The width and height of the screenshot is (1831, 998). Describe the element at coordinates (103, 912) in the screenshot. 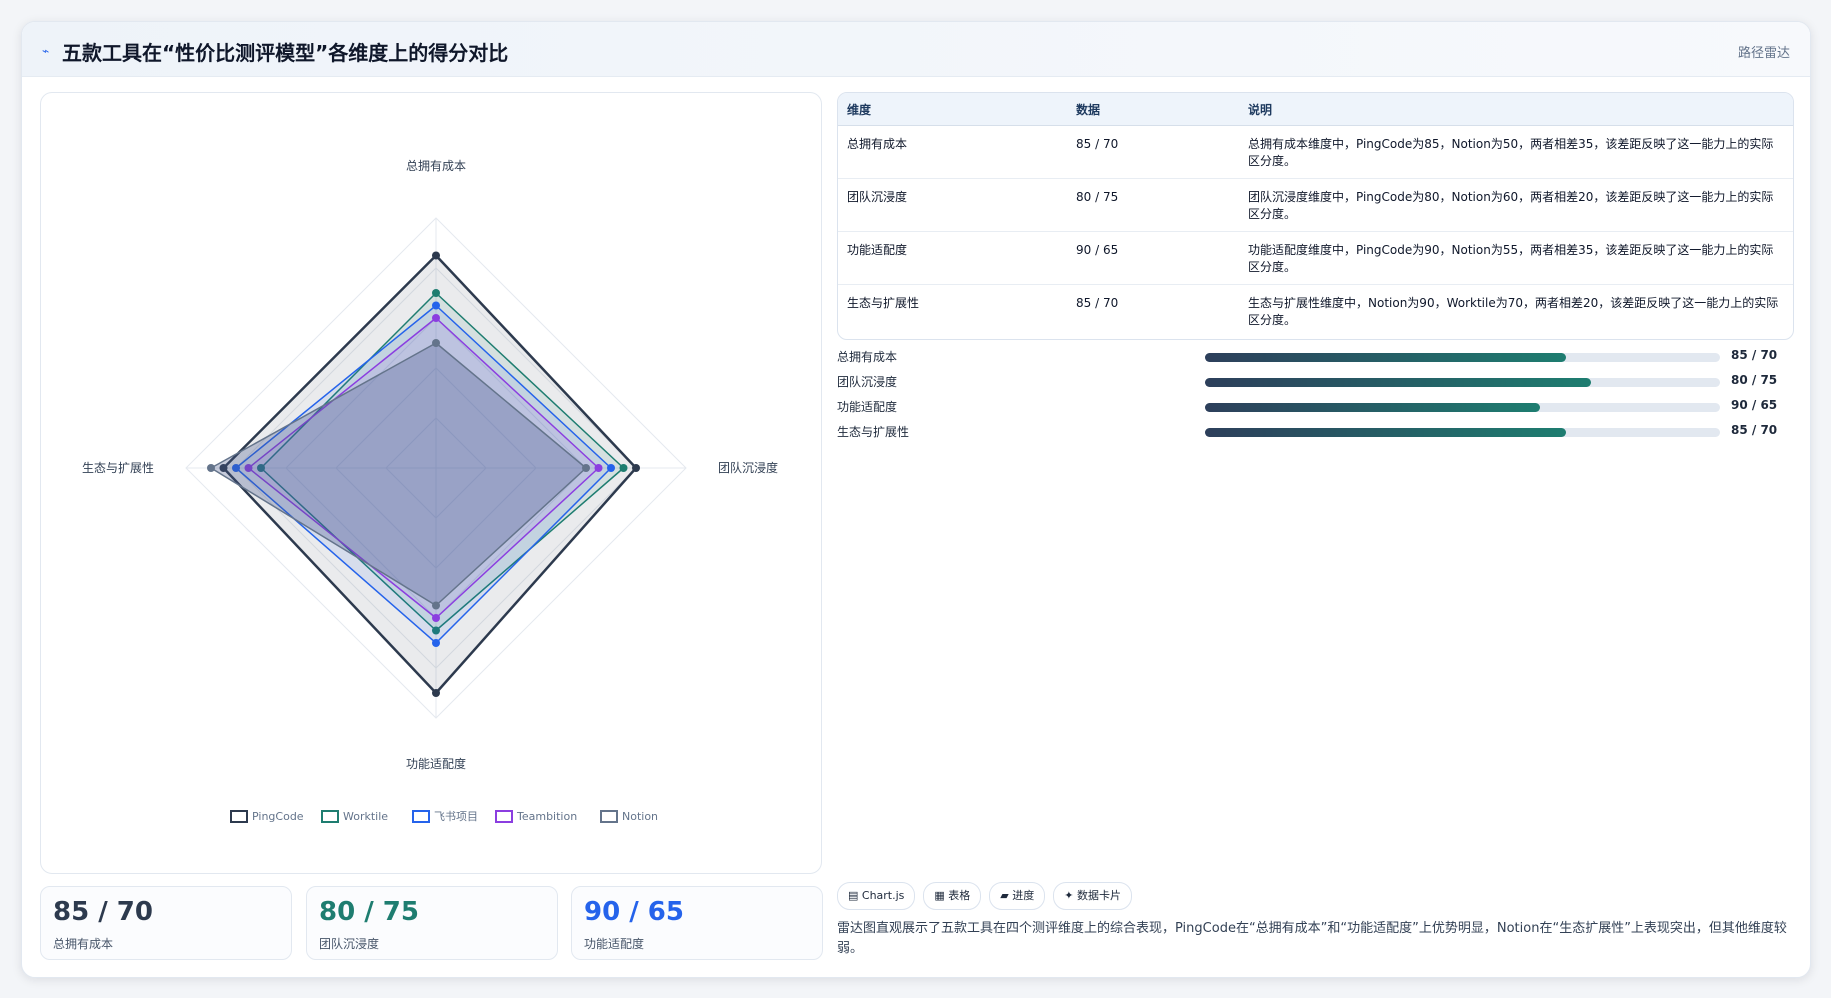

I see `kpi-value: 85 / 70` at that location.